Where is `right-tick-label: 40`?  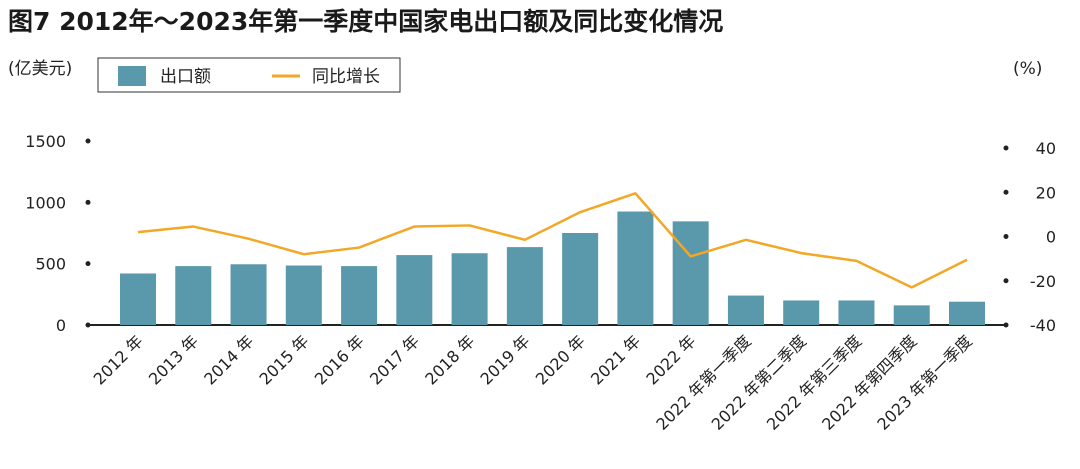 right-tick-label: 40 is located at coordinates (1046, 148).